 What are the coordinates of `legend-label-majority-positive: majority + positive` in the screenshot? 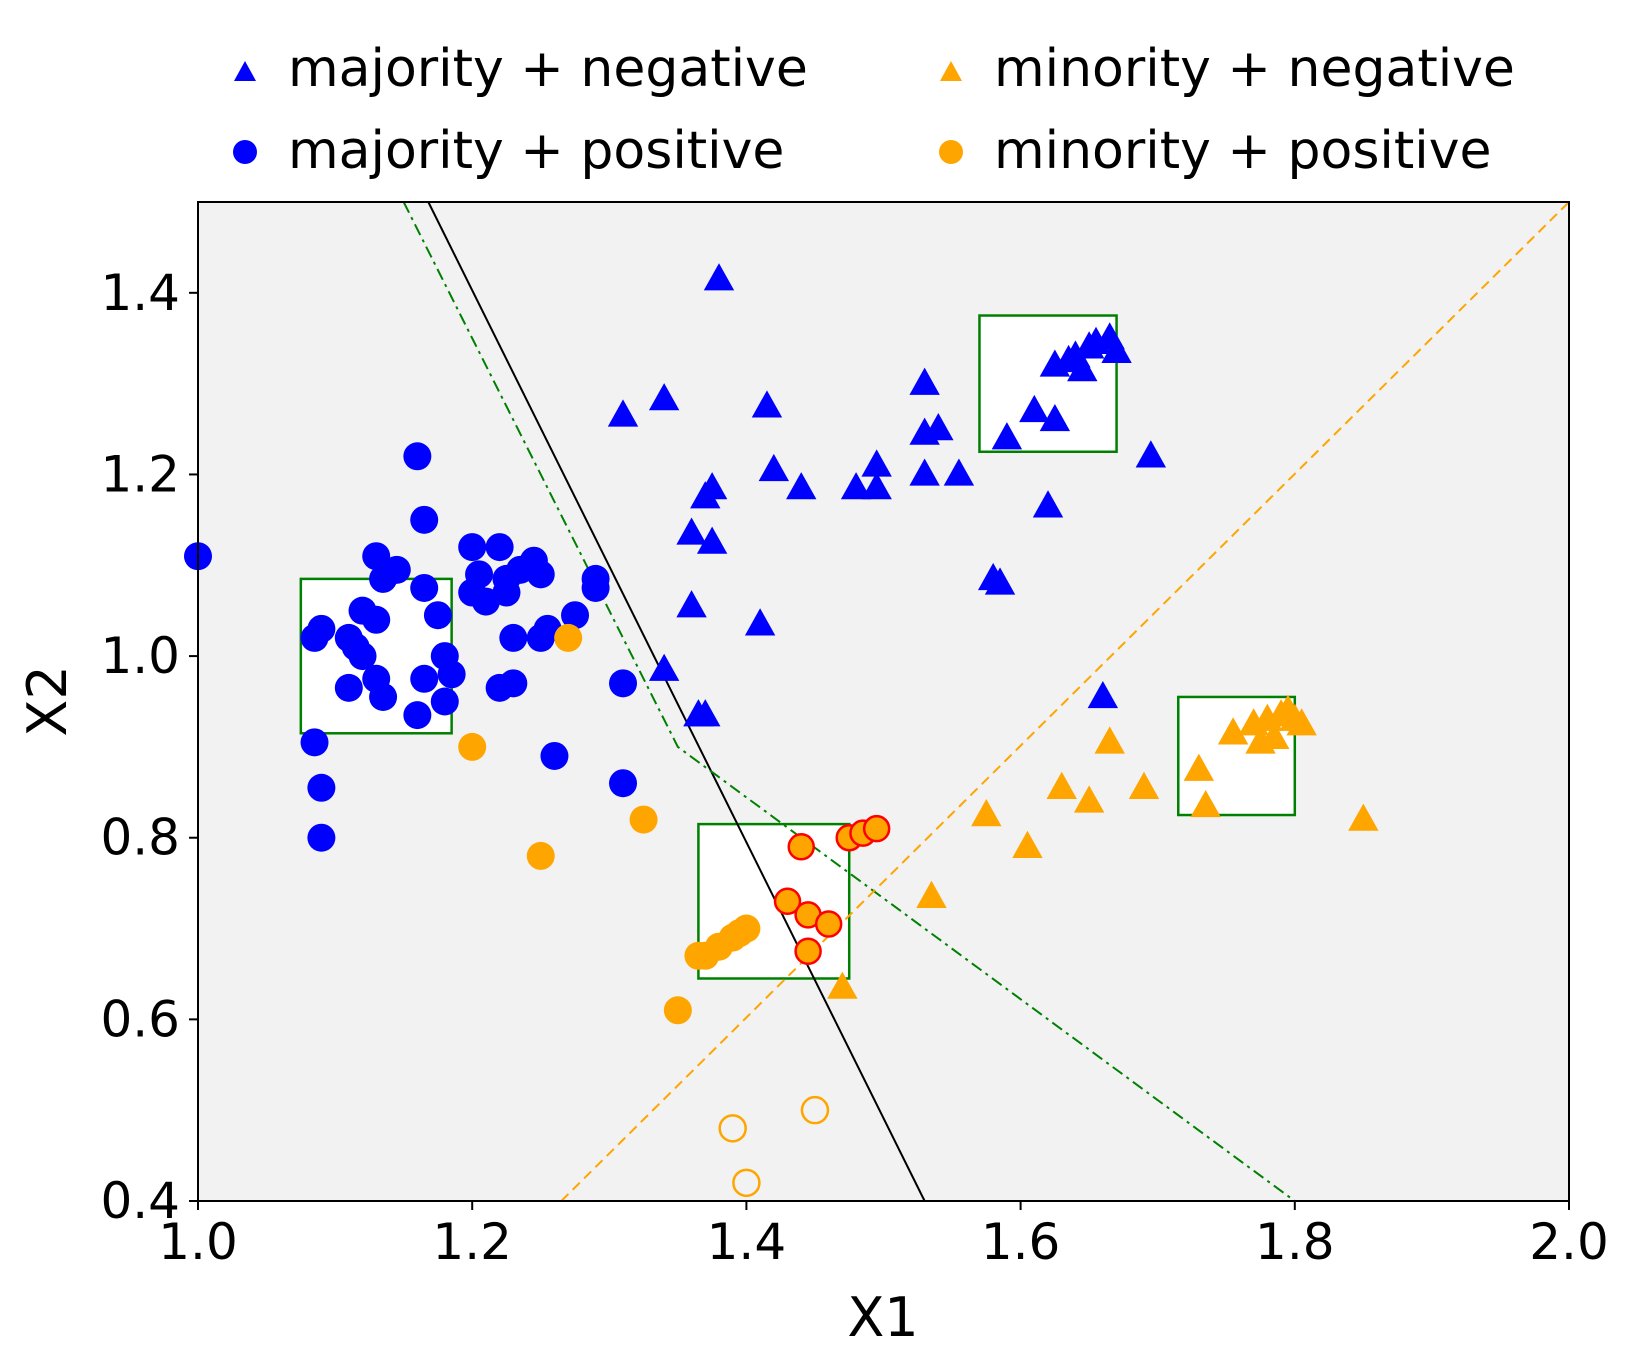 It's located at (536, 151).